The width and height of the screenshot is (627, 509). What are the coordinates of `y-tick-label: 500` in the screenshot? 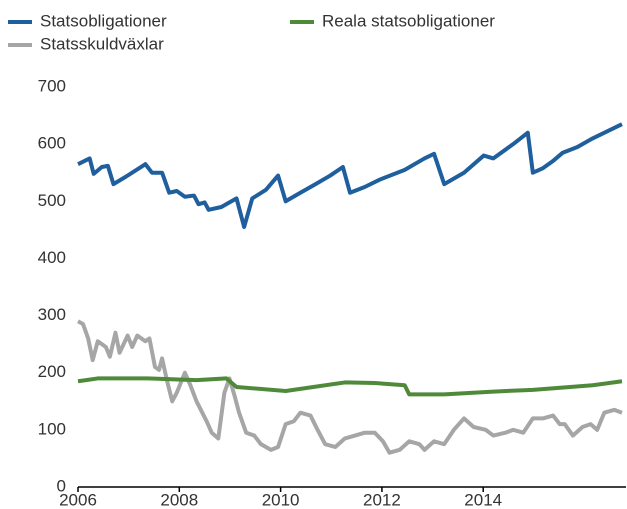 It's located at (52, 200).